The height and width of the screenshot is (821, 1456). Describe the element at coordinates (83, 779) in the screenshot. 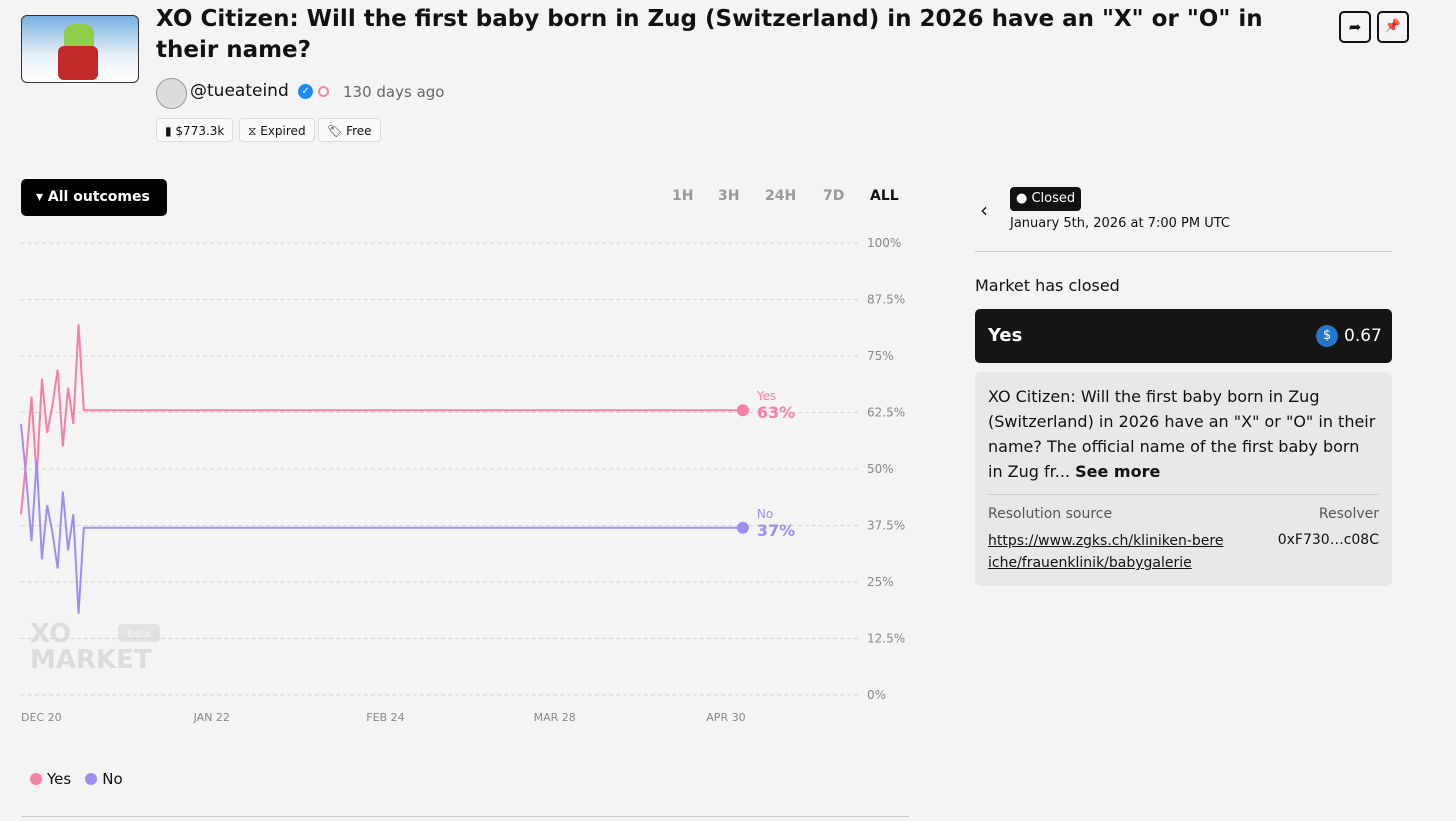

I see `legend: Yes No` at that location.